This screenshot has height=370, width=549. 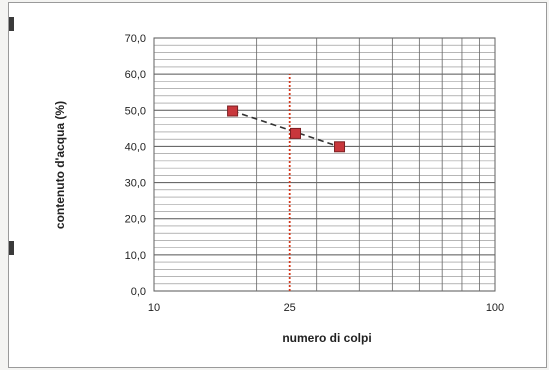 I want to click on y-tick-label: 30,0, so click(x=135, y=184).